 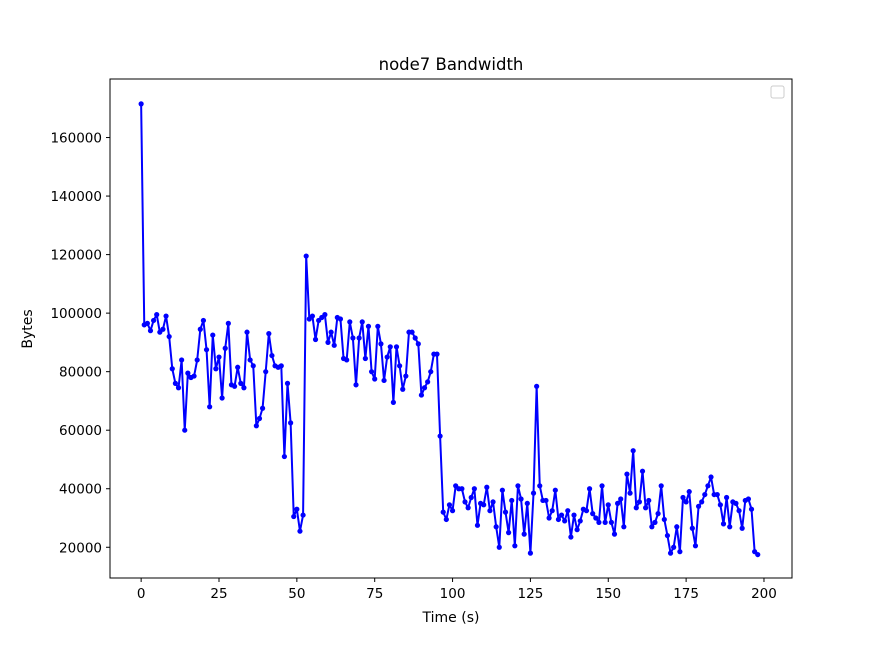 What do you see at coordinates (451, 64) in the screenshot?
I see `chart-title: node7 Bandwidth` at bounding box center [451, 64].